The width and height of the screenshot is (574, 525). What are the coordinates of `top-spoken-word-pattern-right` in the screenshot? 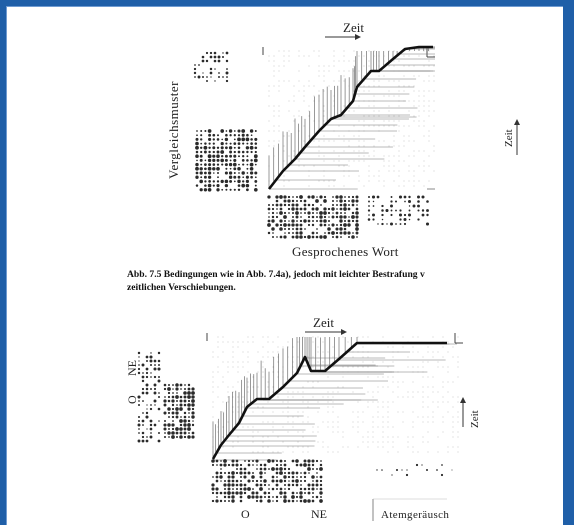 It's located at (398, 210).